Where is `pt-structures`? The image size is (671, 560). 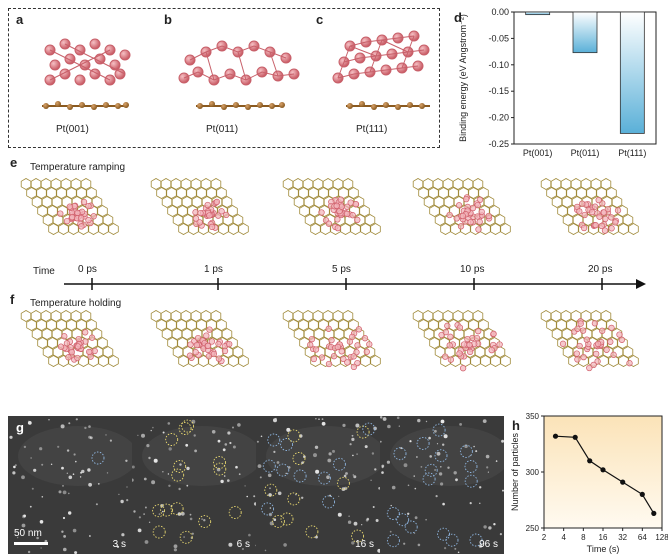 pt-structures is located at coordinates (236, 70).